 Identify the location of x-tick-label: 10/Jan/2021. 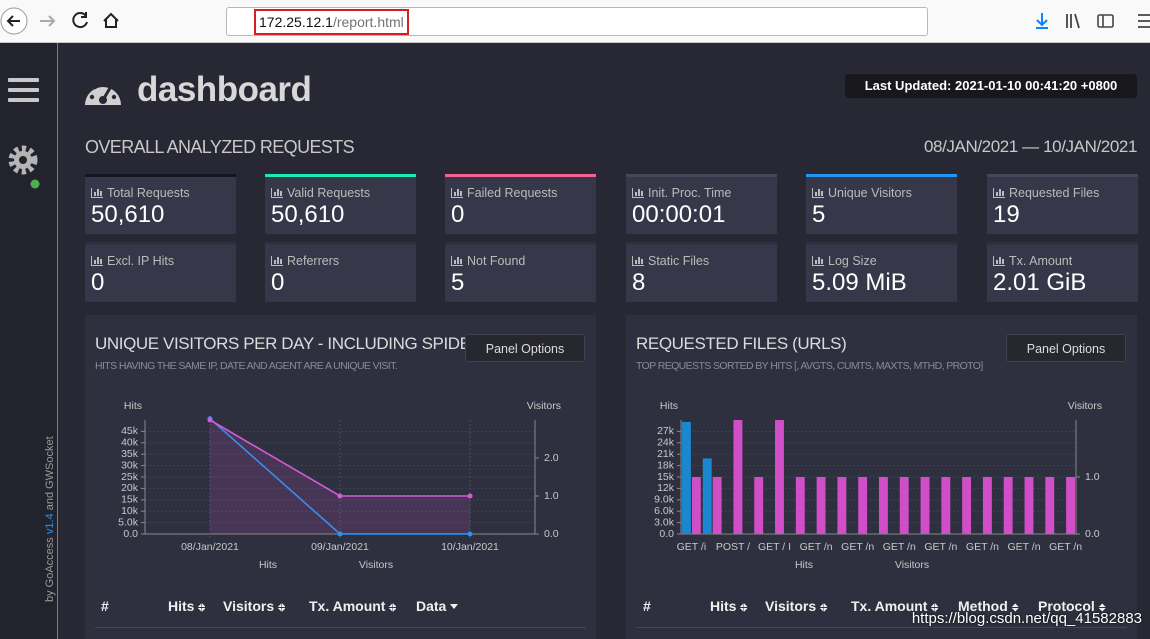
(470, 547).